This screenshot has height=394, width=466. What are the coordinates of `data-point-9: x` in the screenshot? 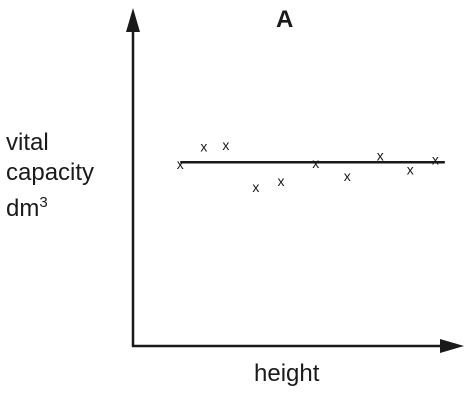 It's located at (410, 170).